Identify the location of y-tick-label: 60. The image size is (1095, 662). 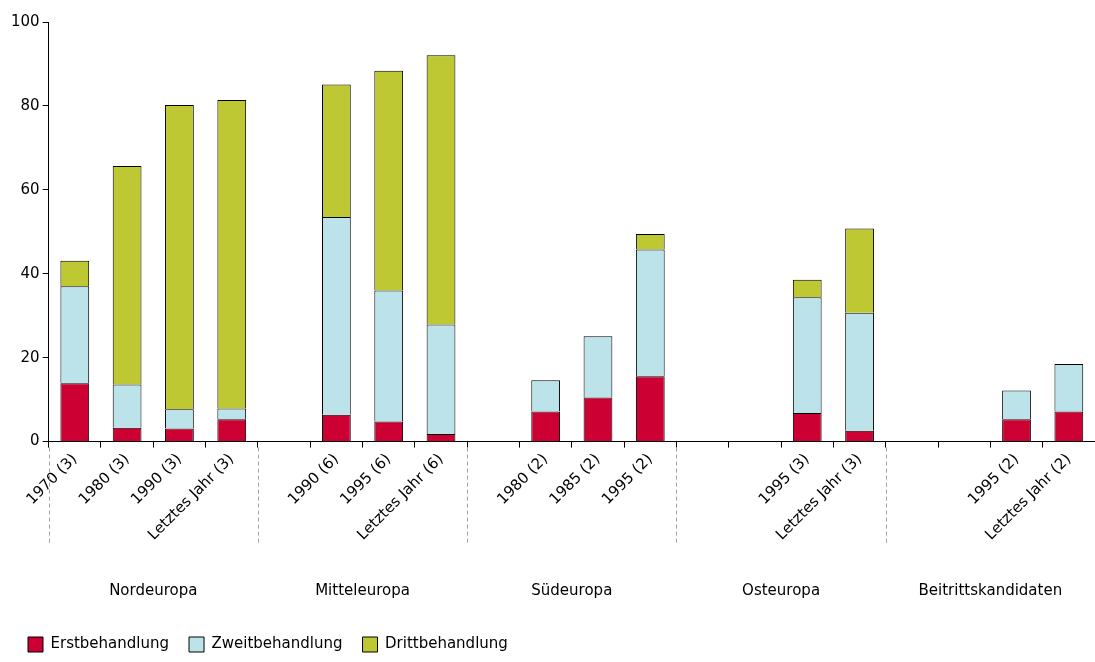
(30, 188).